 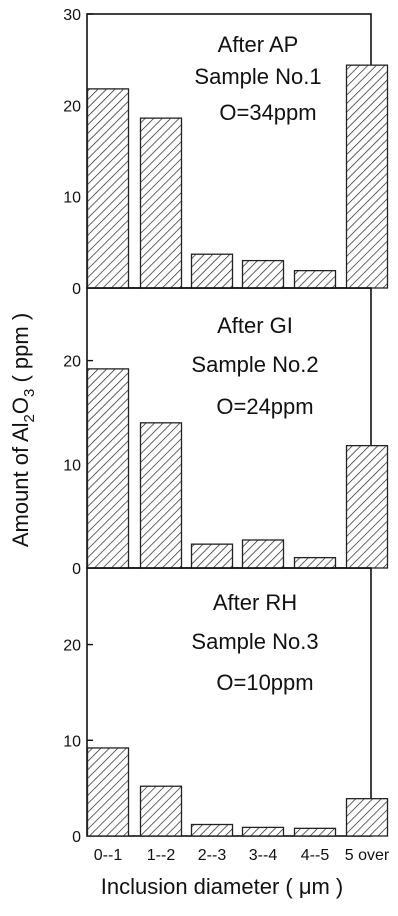 I want to click on y-label-sub2: 2, so click(x=29, y=418).